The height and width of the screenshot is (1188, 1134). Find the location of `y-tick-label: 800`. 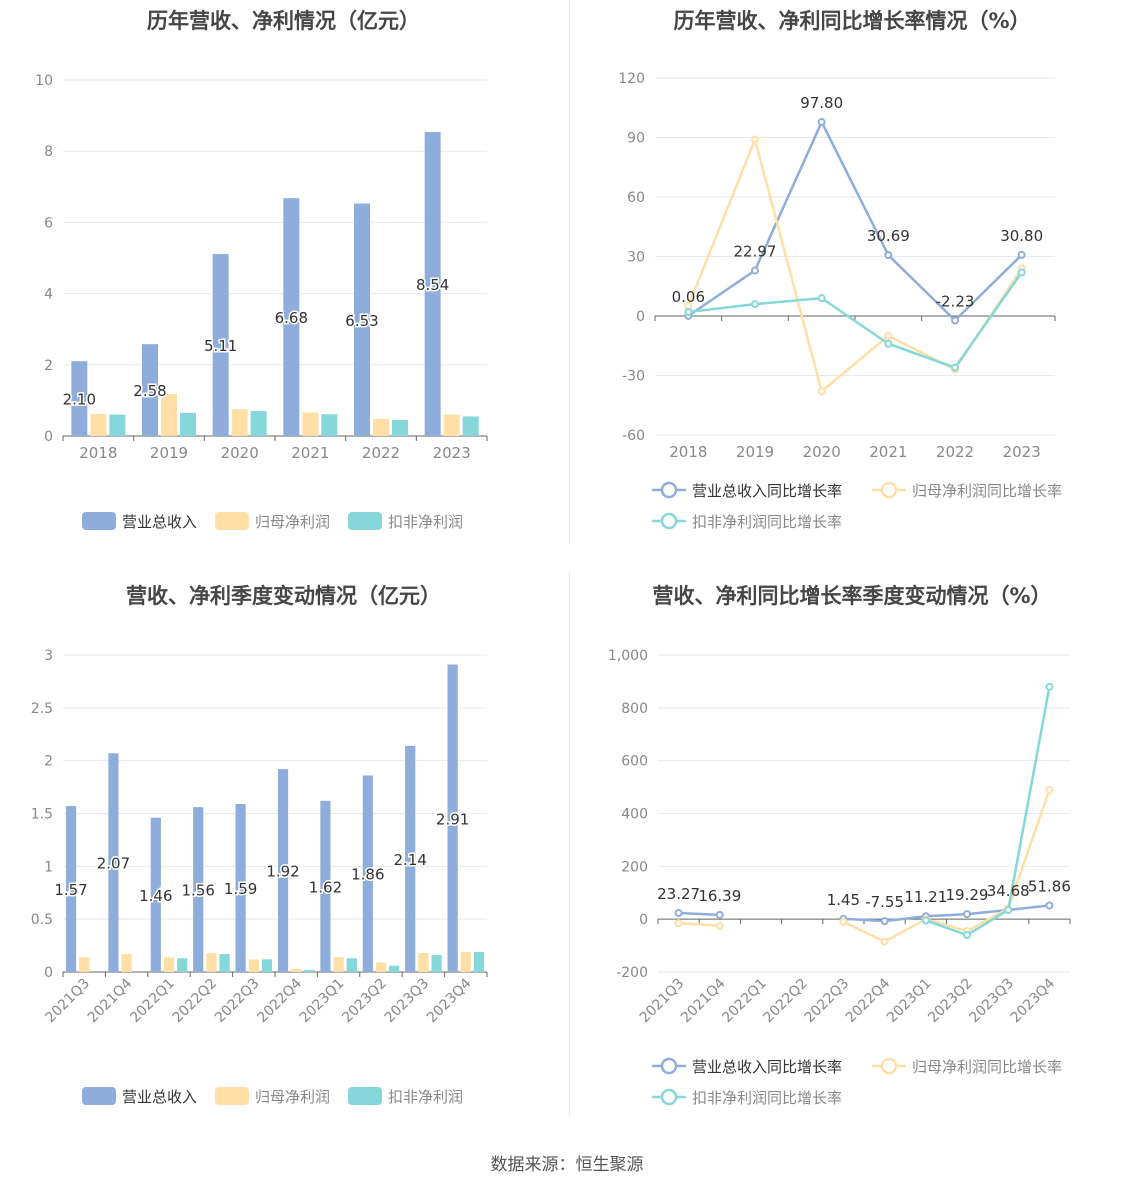

y-tick-label: 800 is located at coordinates (634, 709).